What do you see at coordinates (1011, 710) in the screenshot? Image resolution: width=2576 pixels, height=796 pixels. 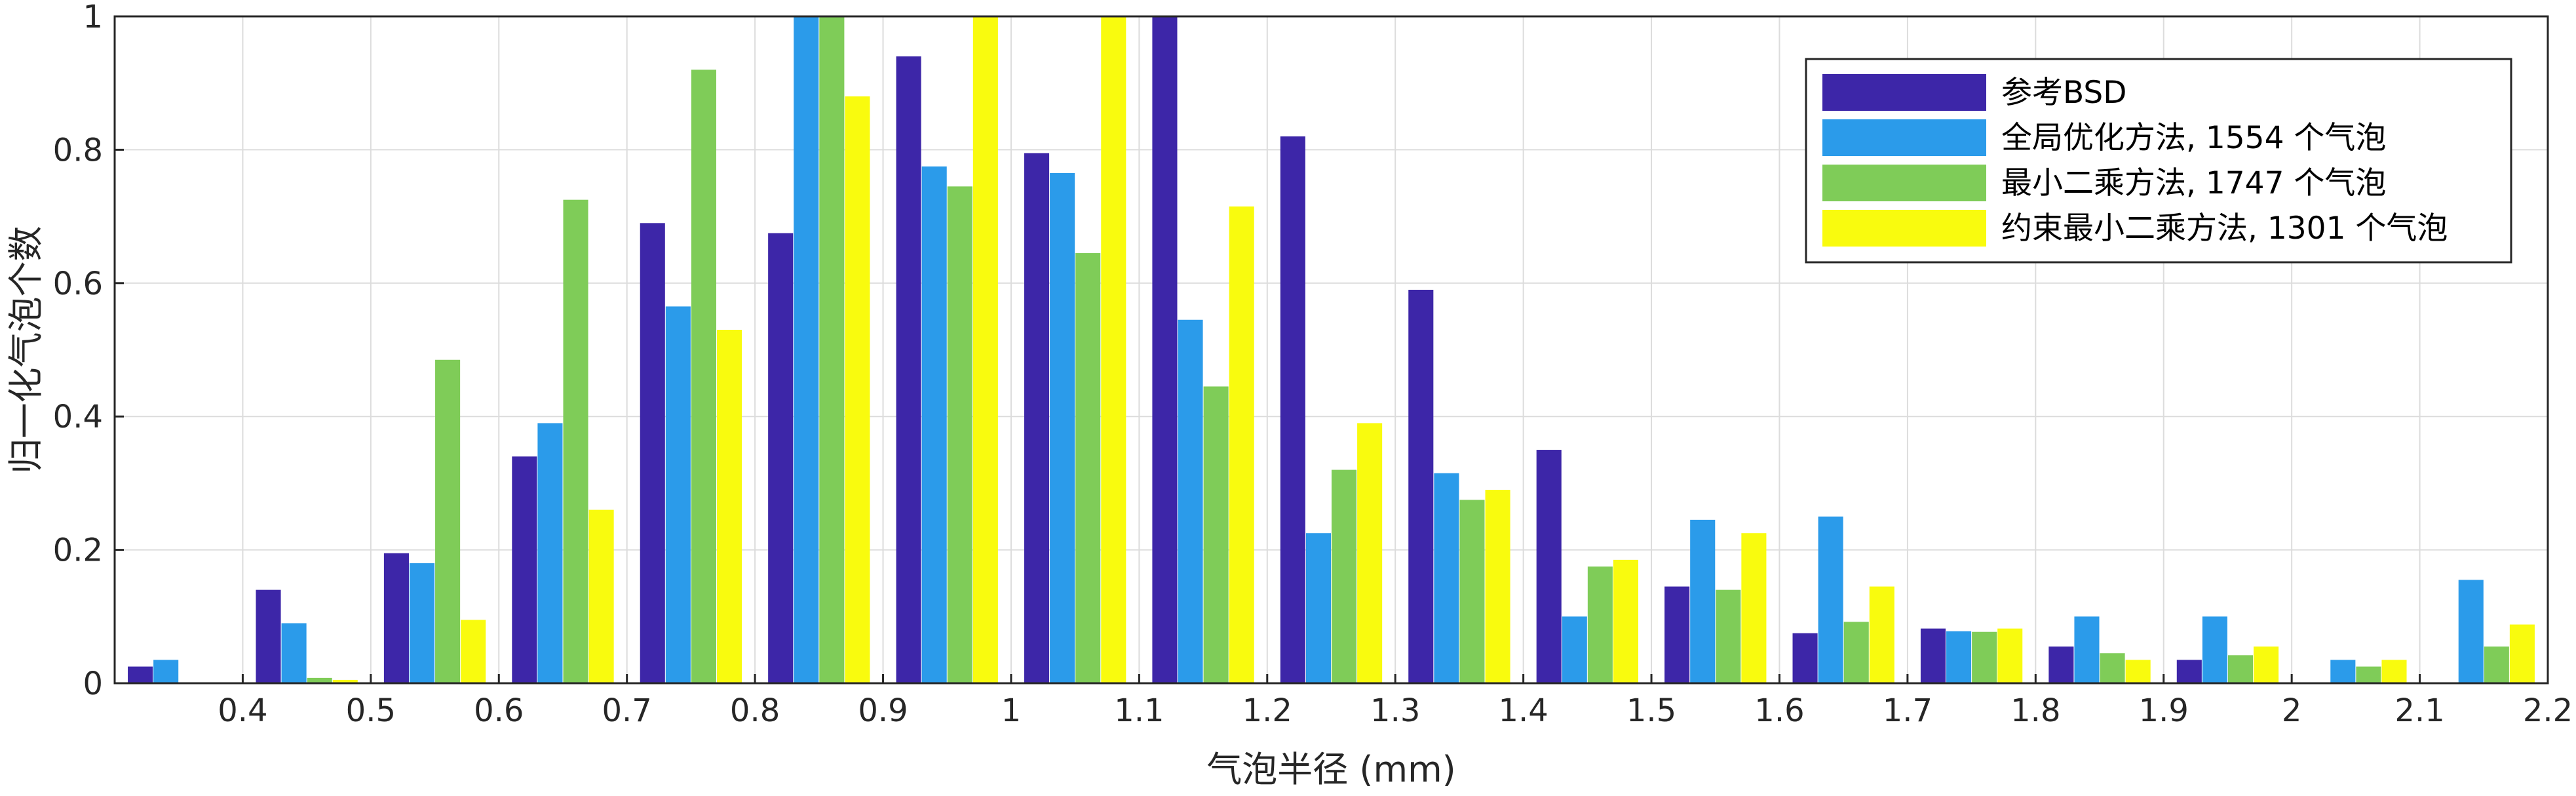 I see `x-tick-label: 1` at bounding box center [1011, 710].